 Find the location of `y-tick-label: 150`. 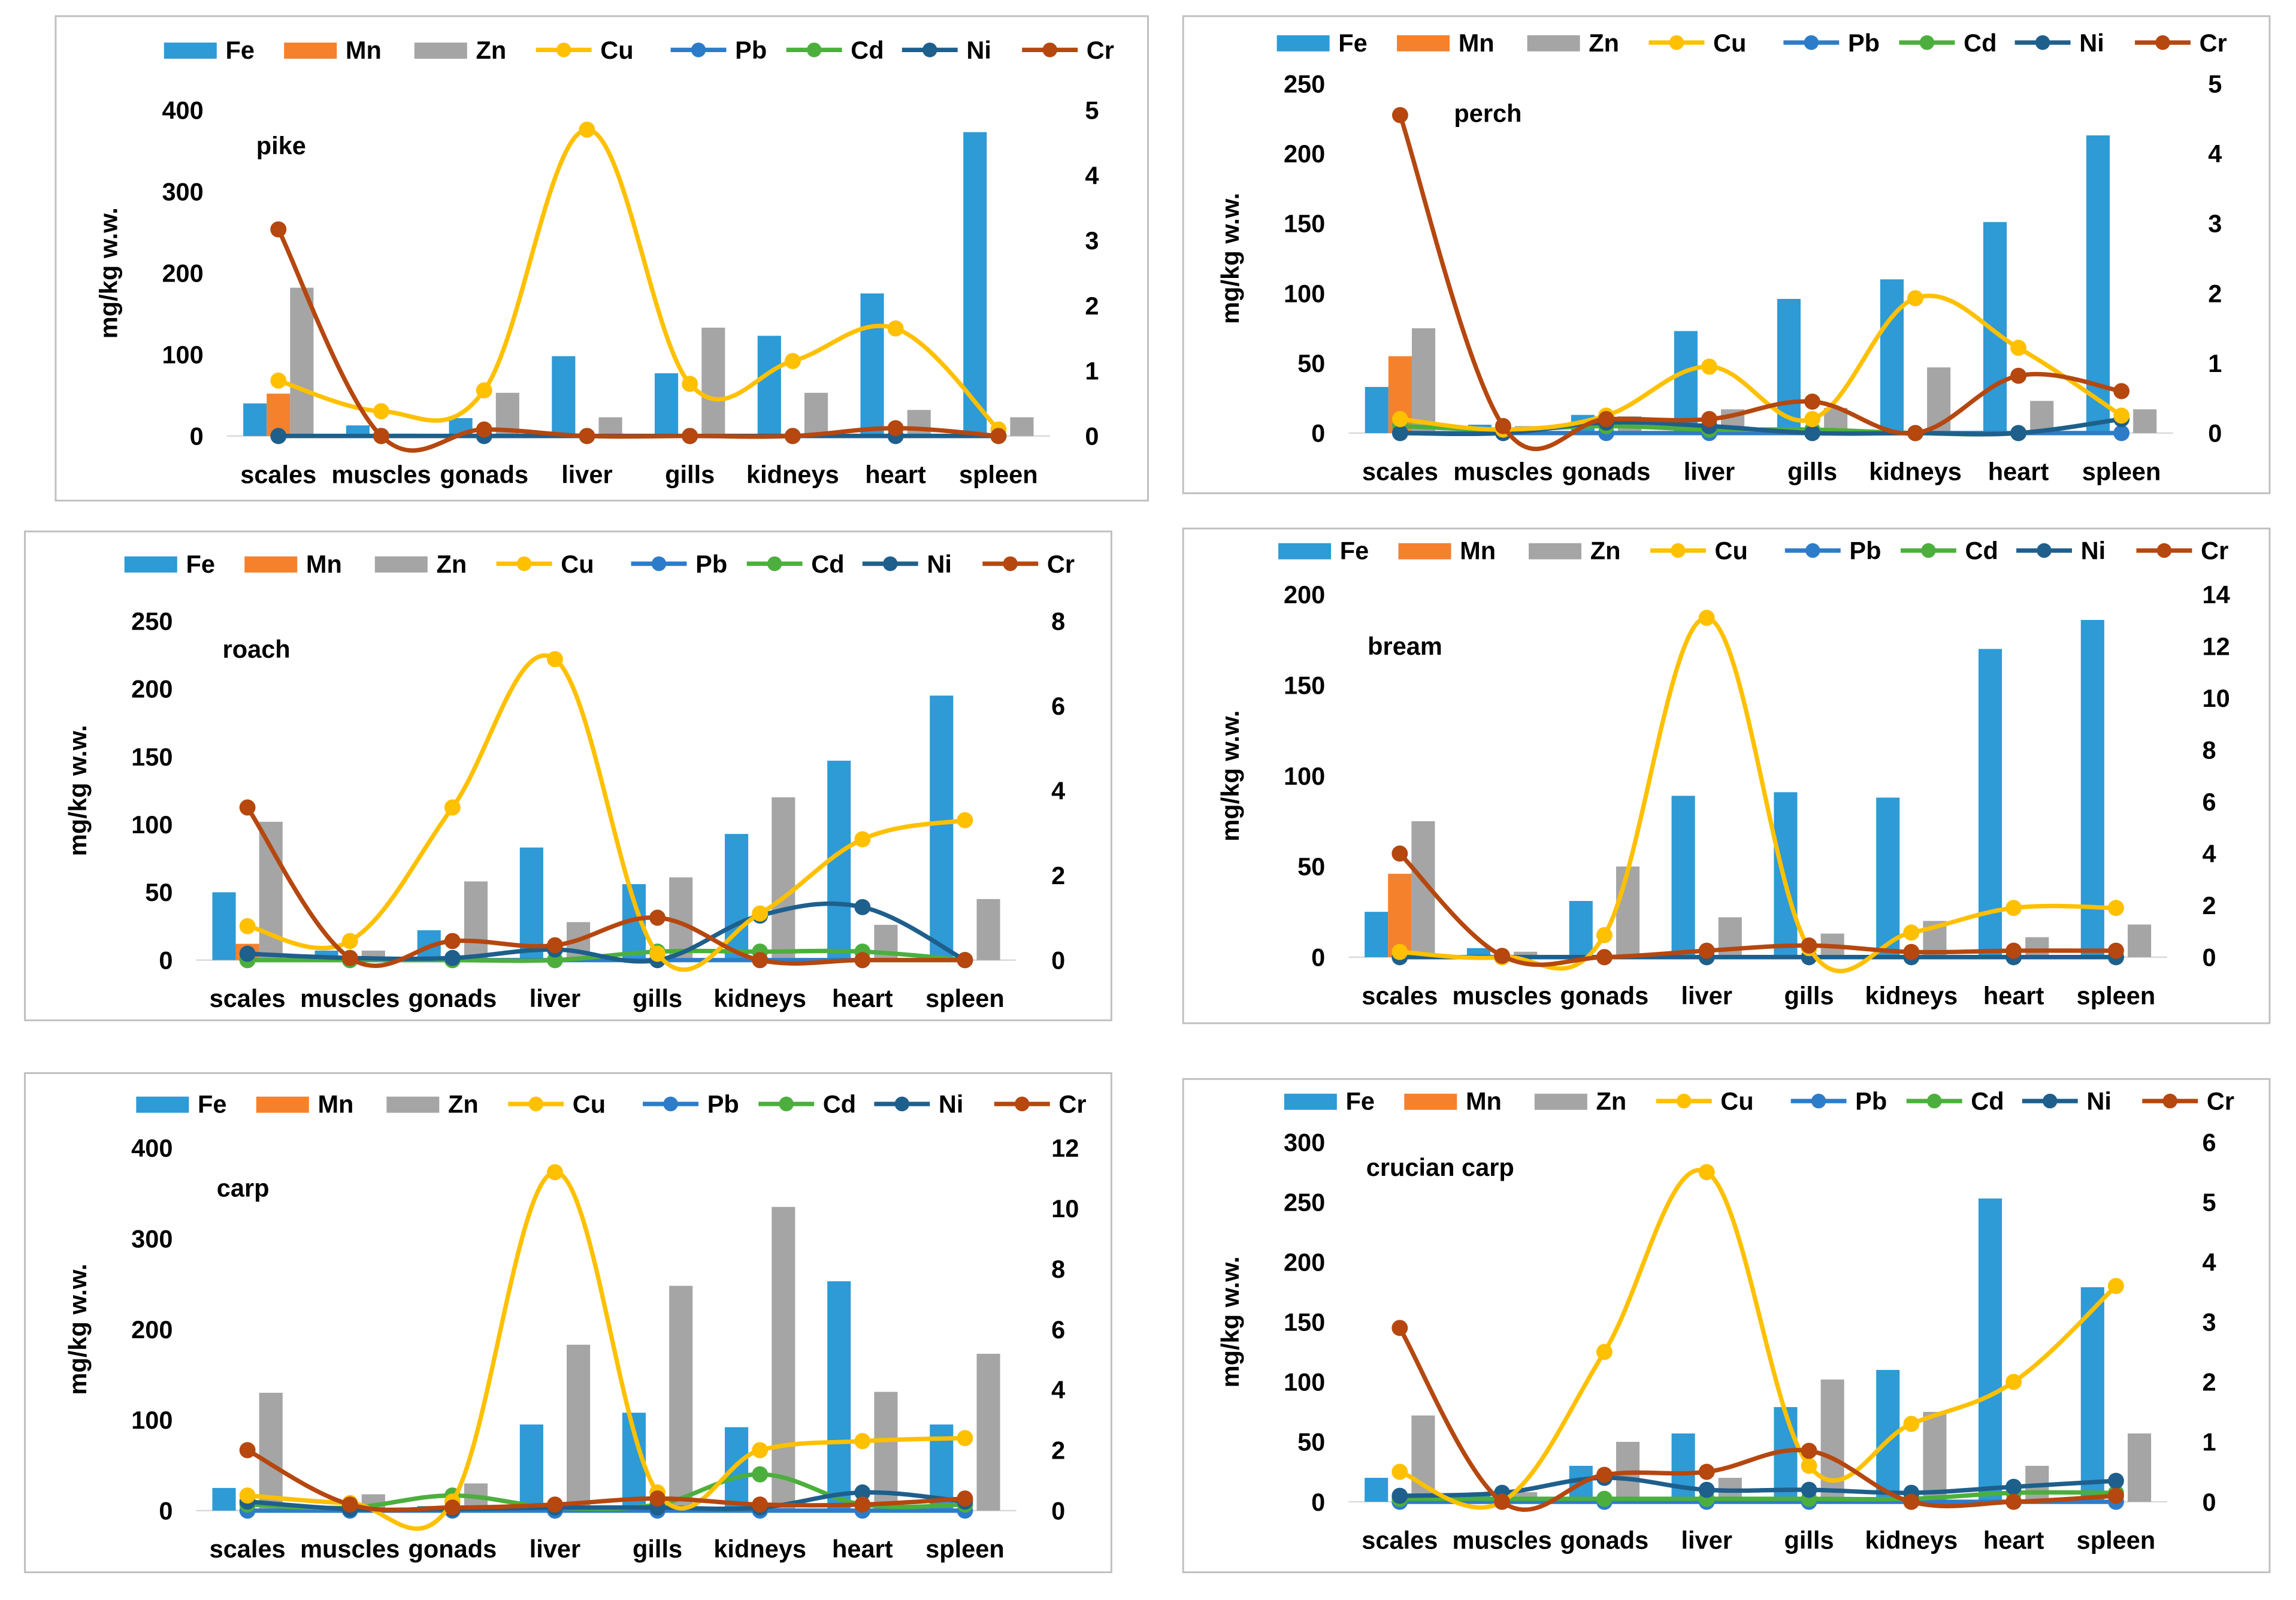

y-tick-label: 150 is located at coordinates (1304, 686).